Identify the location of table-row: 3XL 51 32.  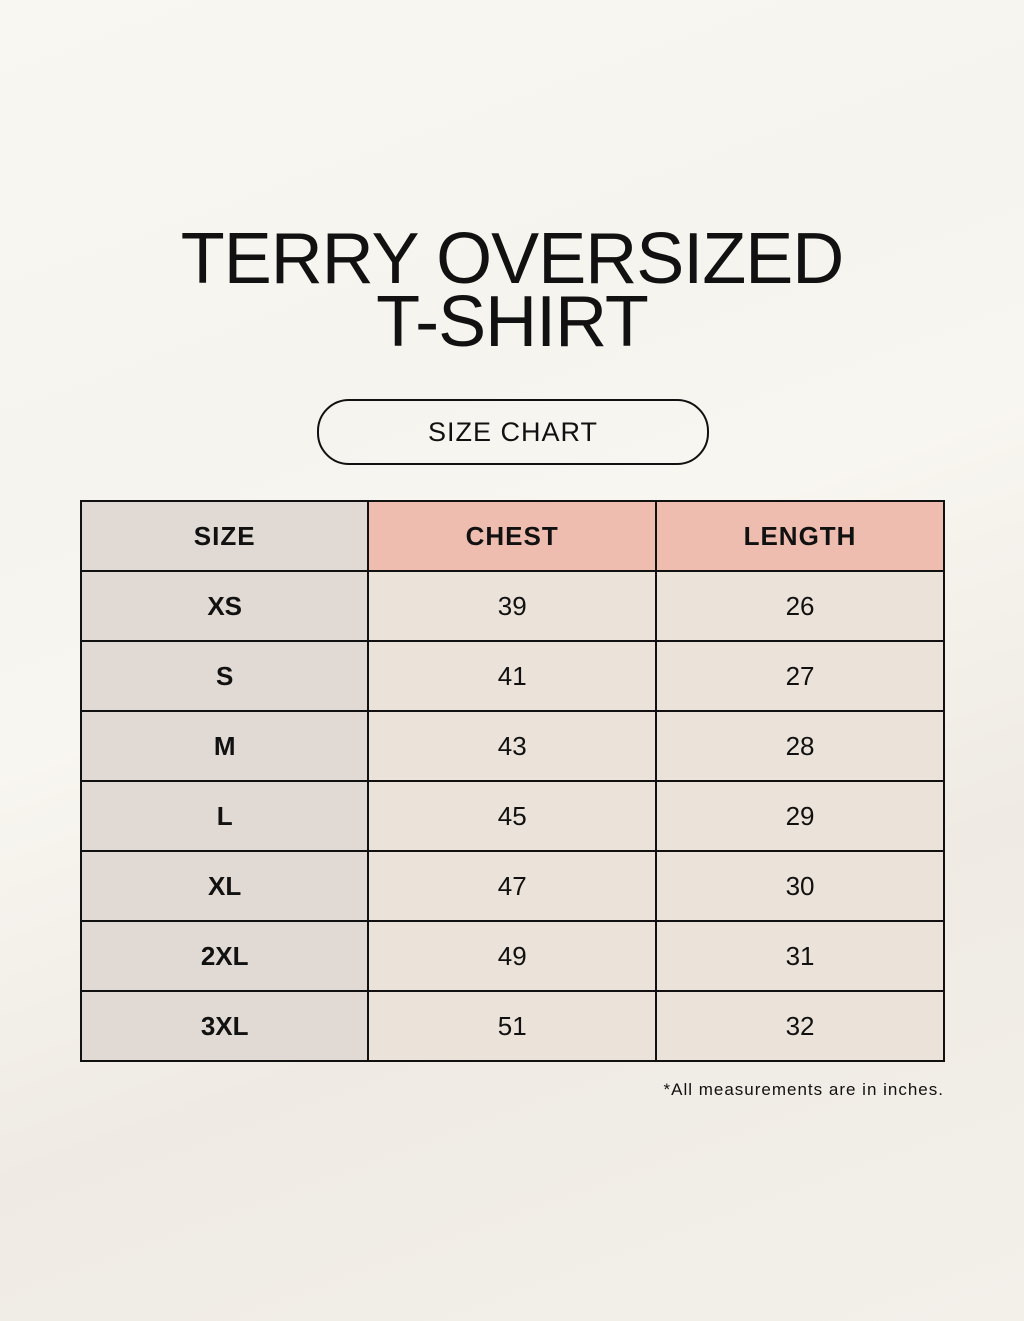
(512, 1026).